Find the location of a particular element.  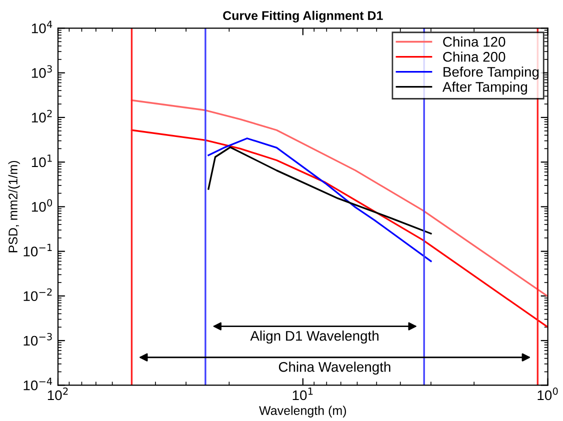

x-axis-title: Wavelength (m) is located at coordinates (302, 412).